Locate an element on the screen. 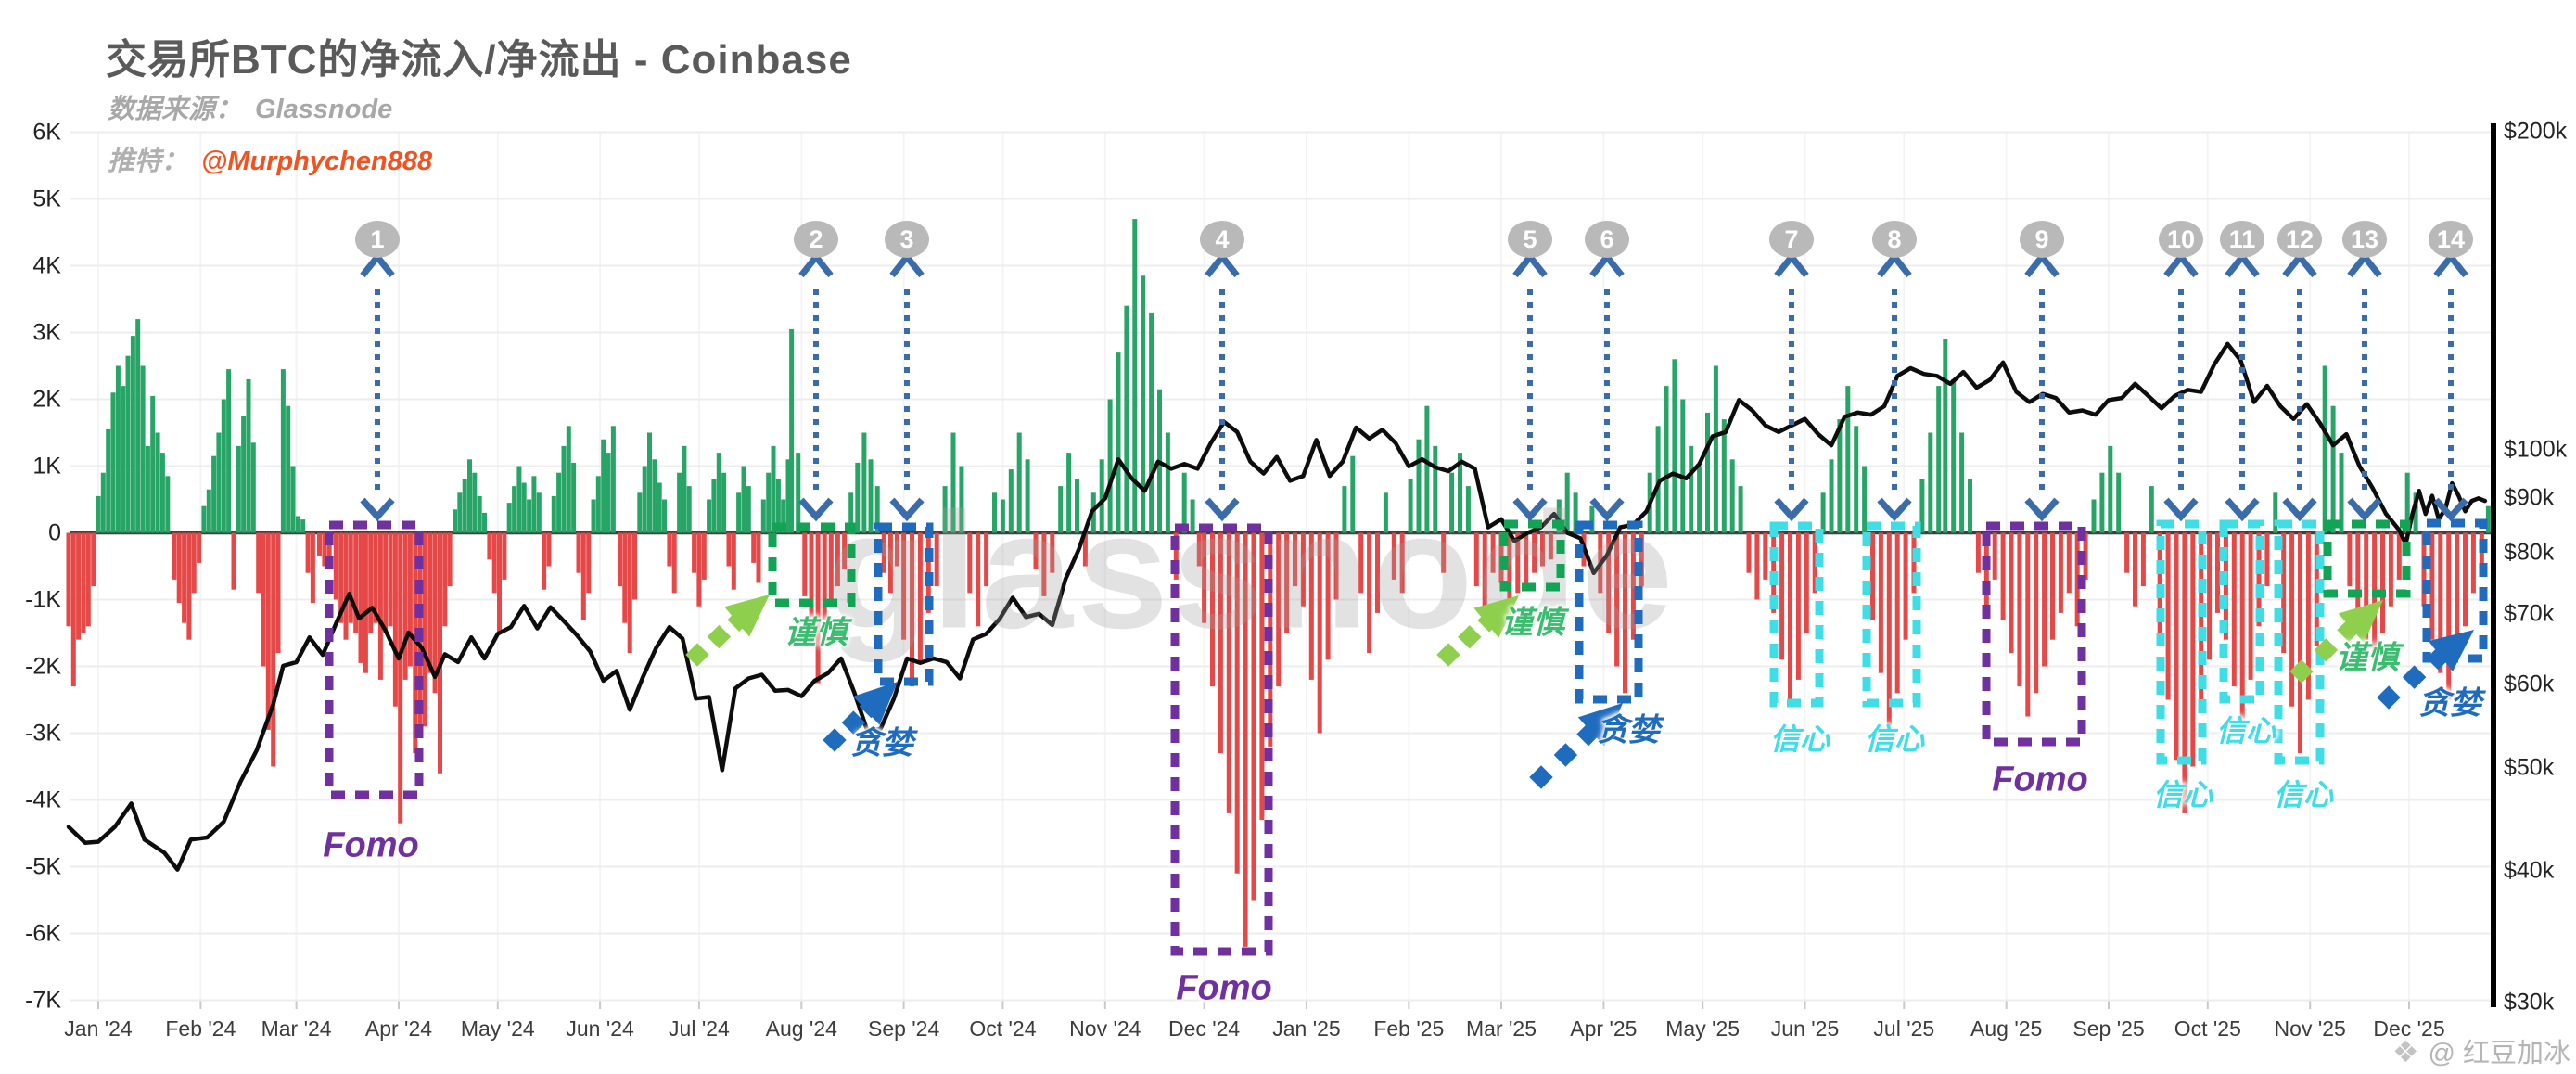 Image resolution: width=2576 pixels, height=1074 pixels. flow-axis-tick-label: 5K is located at coordinates (46, 198).